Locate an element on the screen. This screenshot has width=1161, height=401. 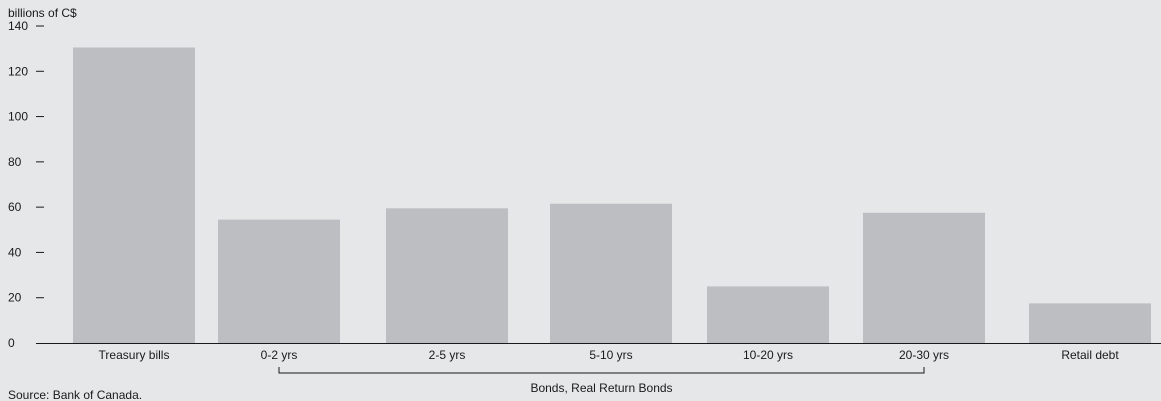
y-axis-label: billions of C$ is located at coordinates (42, 13).